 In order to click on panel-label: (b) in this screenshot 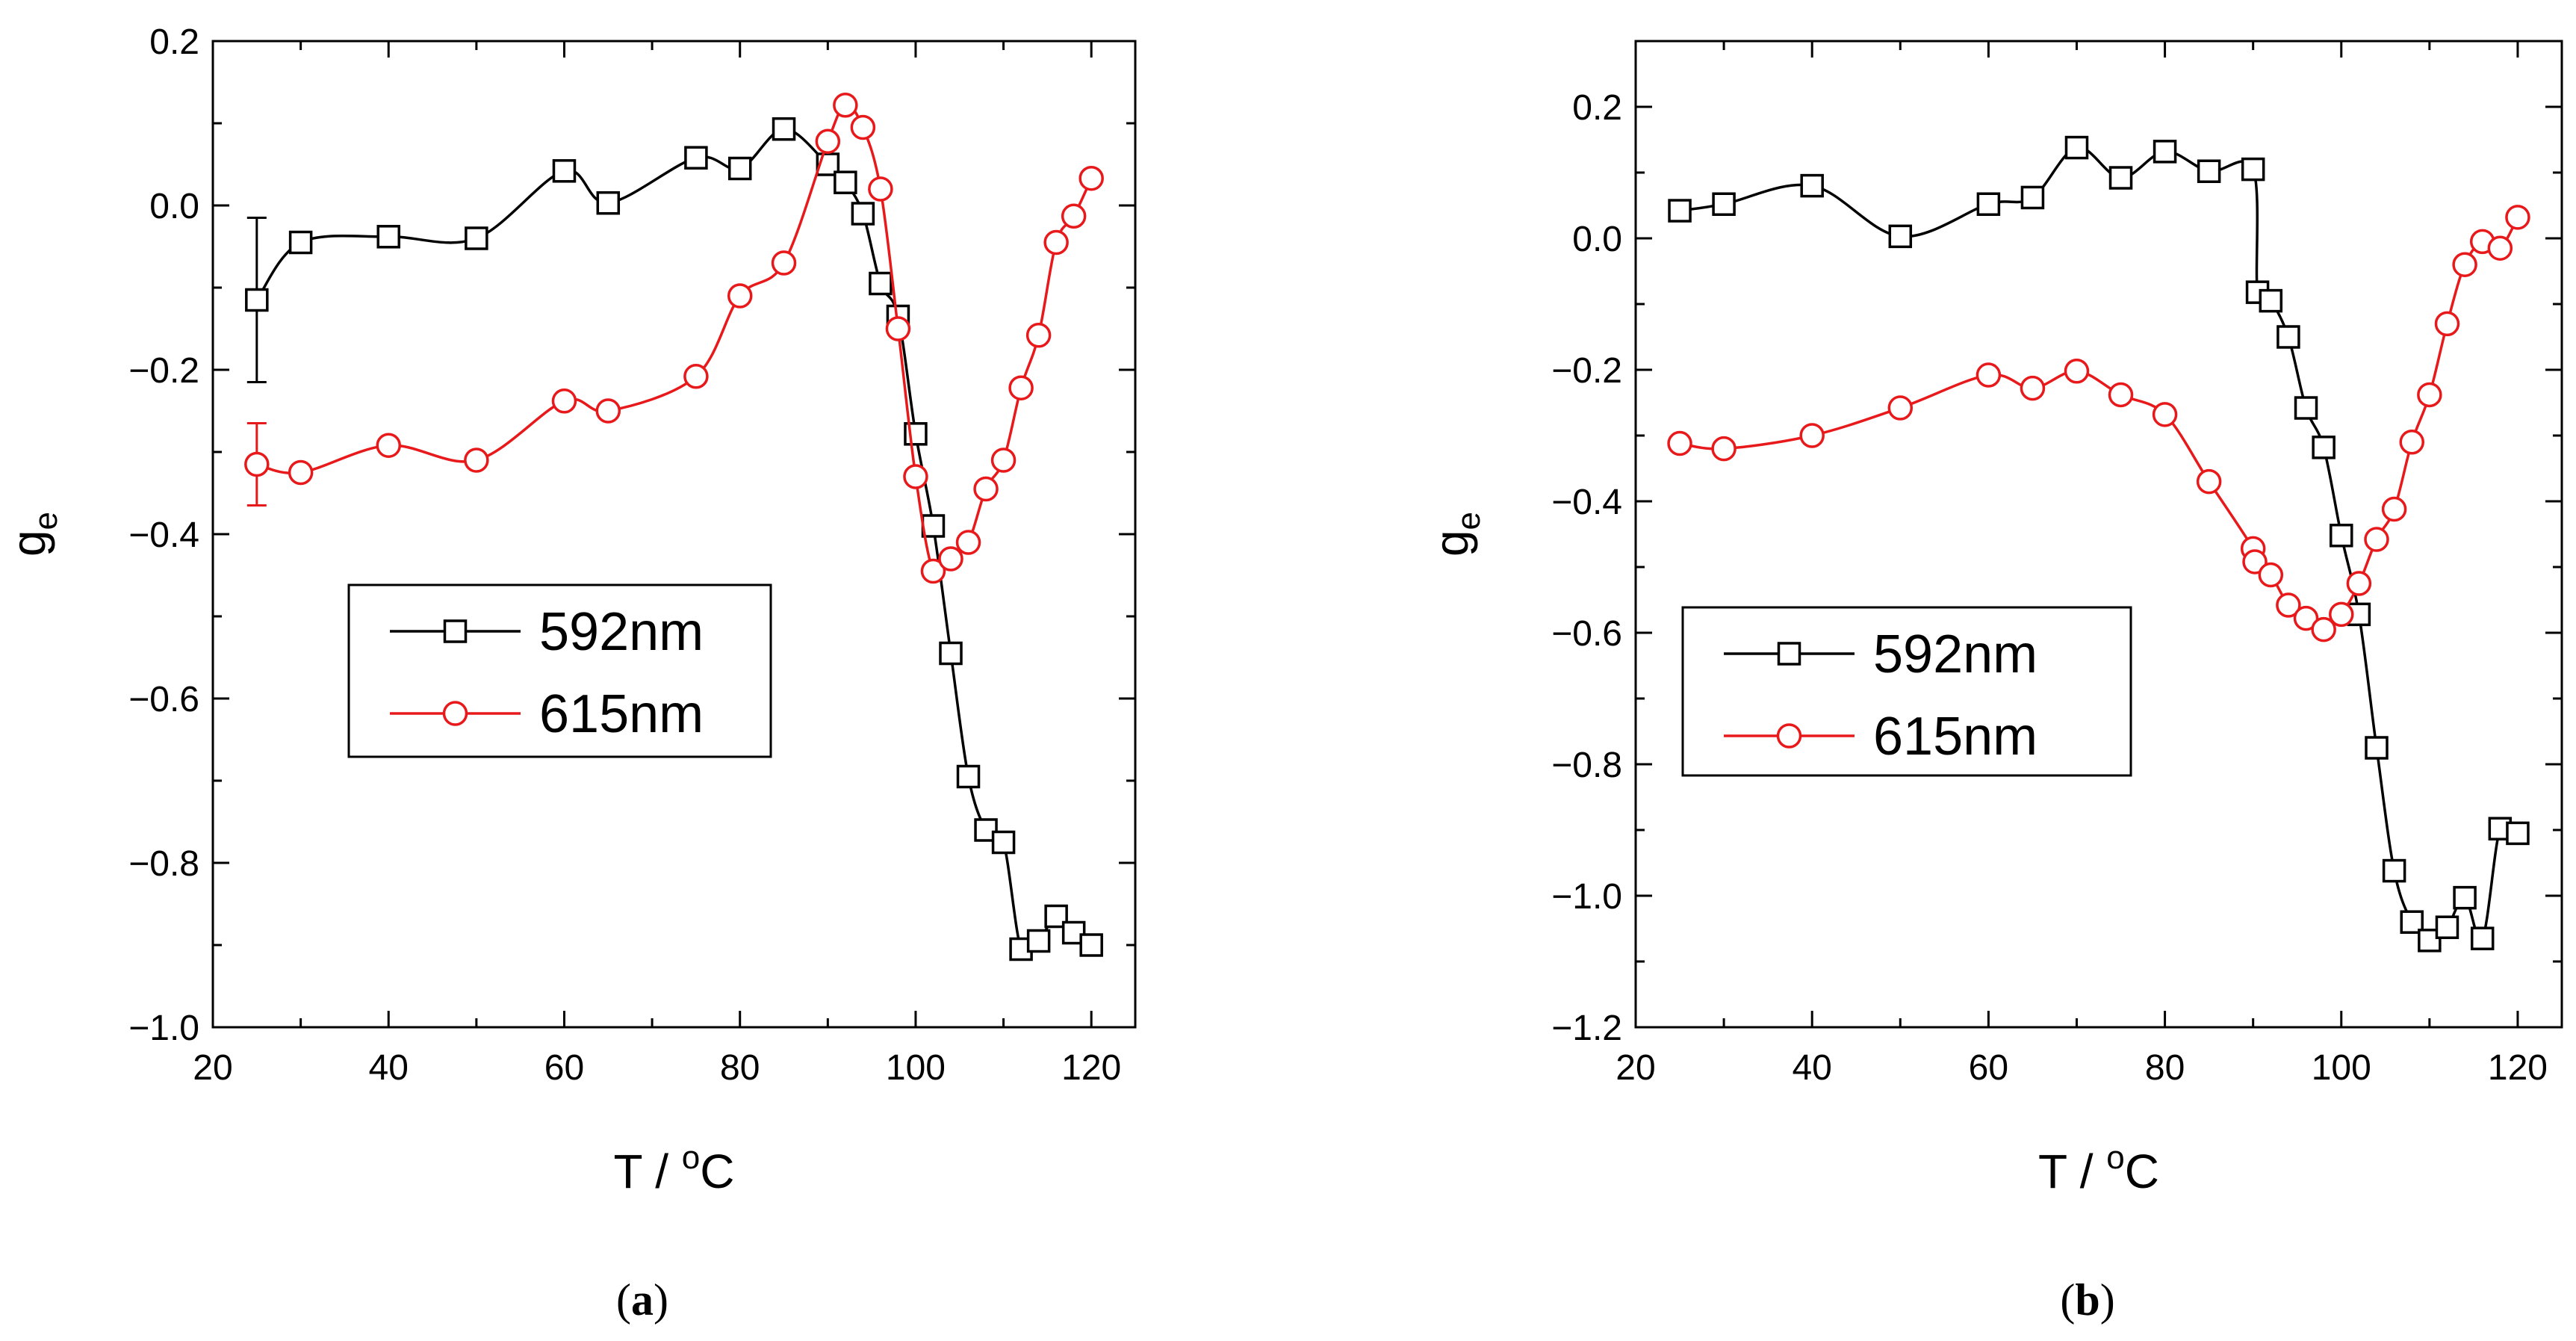, I will do `click(2087, 1300)`.